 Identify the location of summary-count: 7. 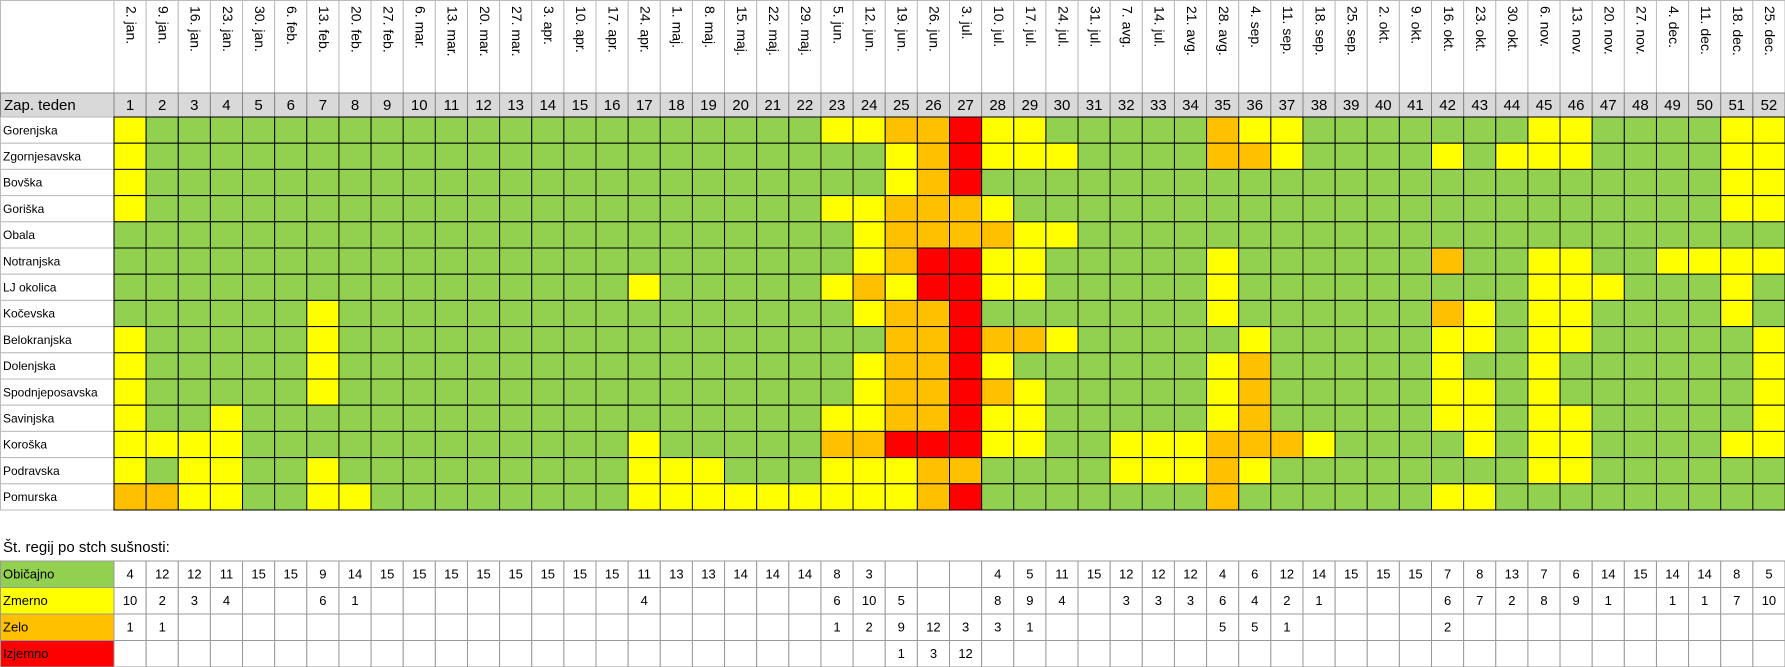
(1543, 574).